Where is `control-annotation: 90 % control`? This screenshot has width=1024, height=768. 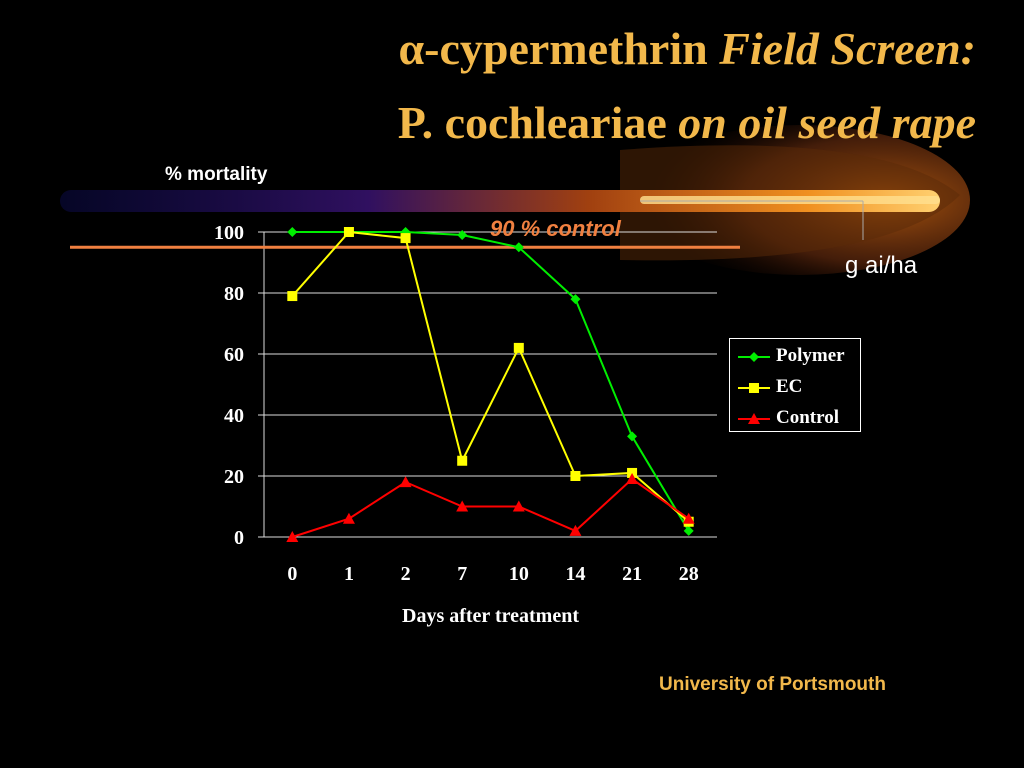 control-annotation: 90 % control is located at coordinates (555, 228).